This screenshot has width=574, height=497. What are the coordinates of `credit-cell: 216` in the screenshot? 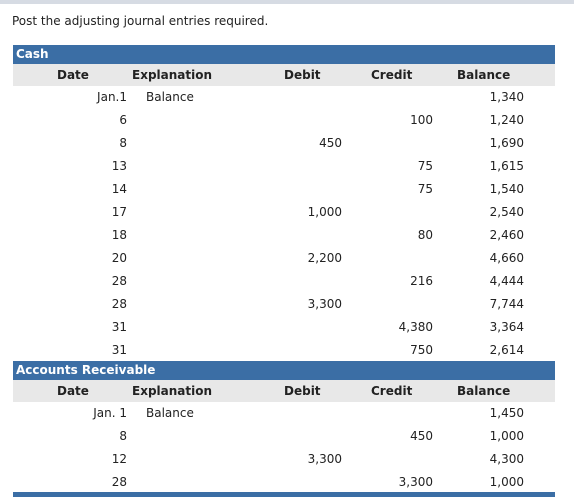 It's located at (421, 281).